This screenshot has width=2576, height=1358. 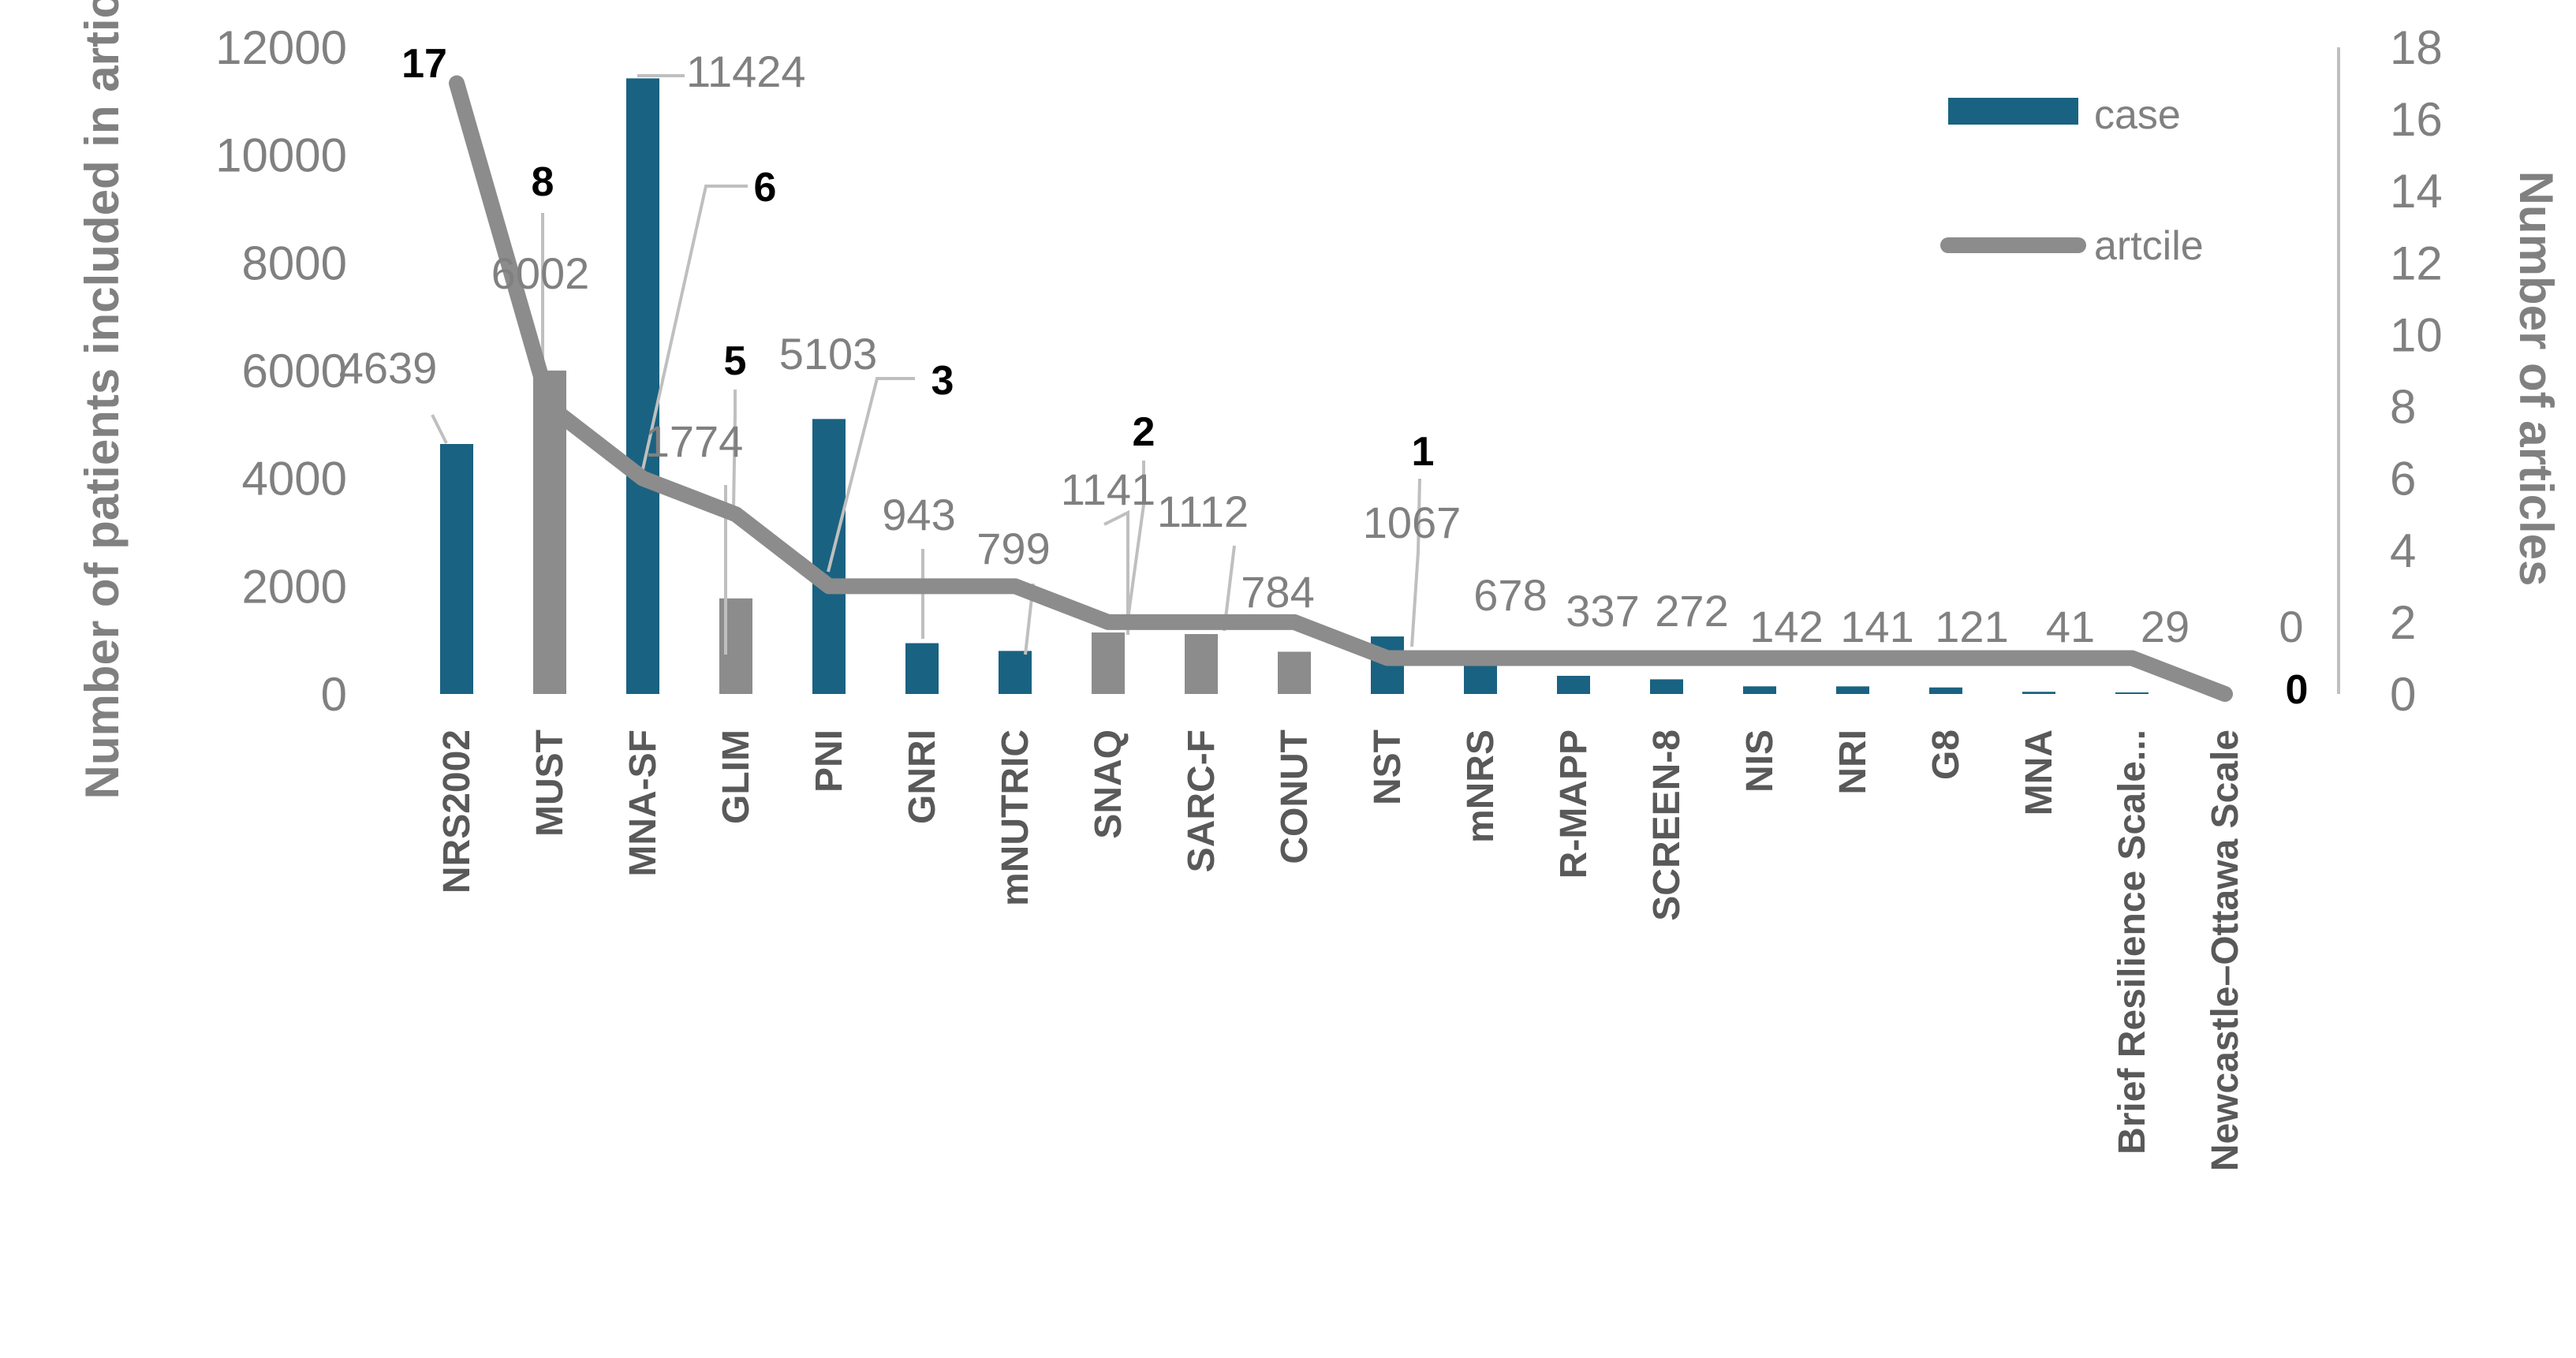 What do you see at coordinates (1852, 690) in the screenshot?
I see `bar-nri` at bounding box center [1852, 690].